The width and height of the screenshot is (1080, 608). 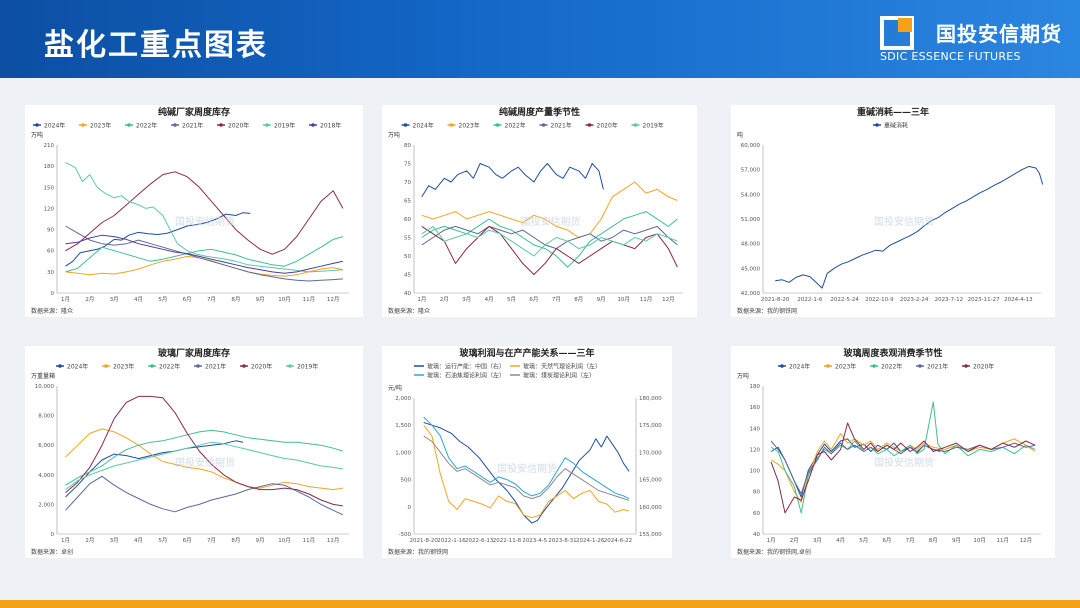 I want to click on y2-tick-label: 180,000, so click(x=650, y=399).